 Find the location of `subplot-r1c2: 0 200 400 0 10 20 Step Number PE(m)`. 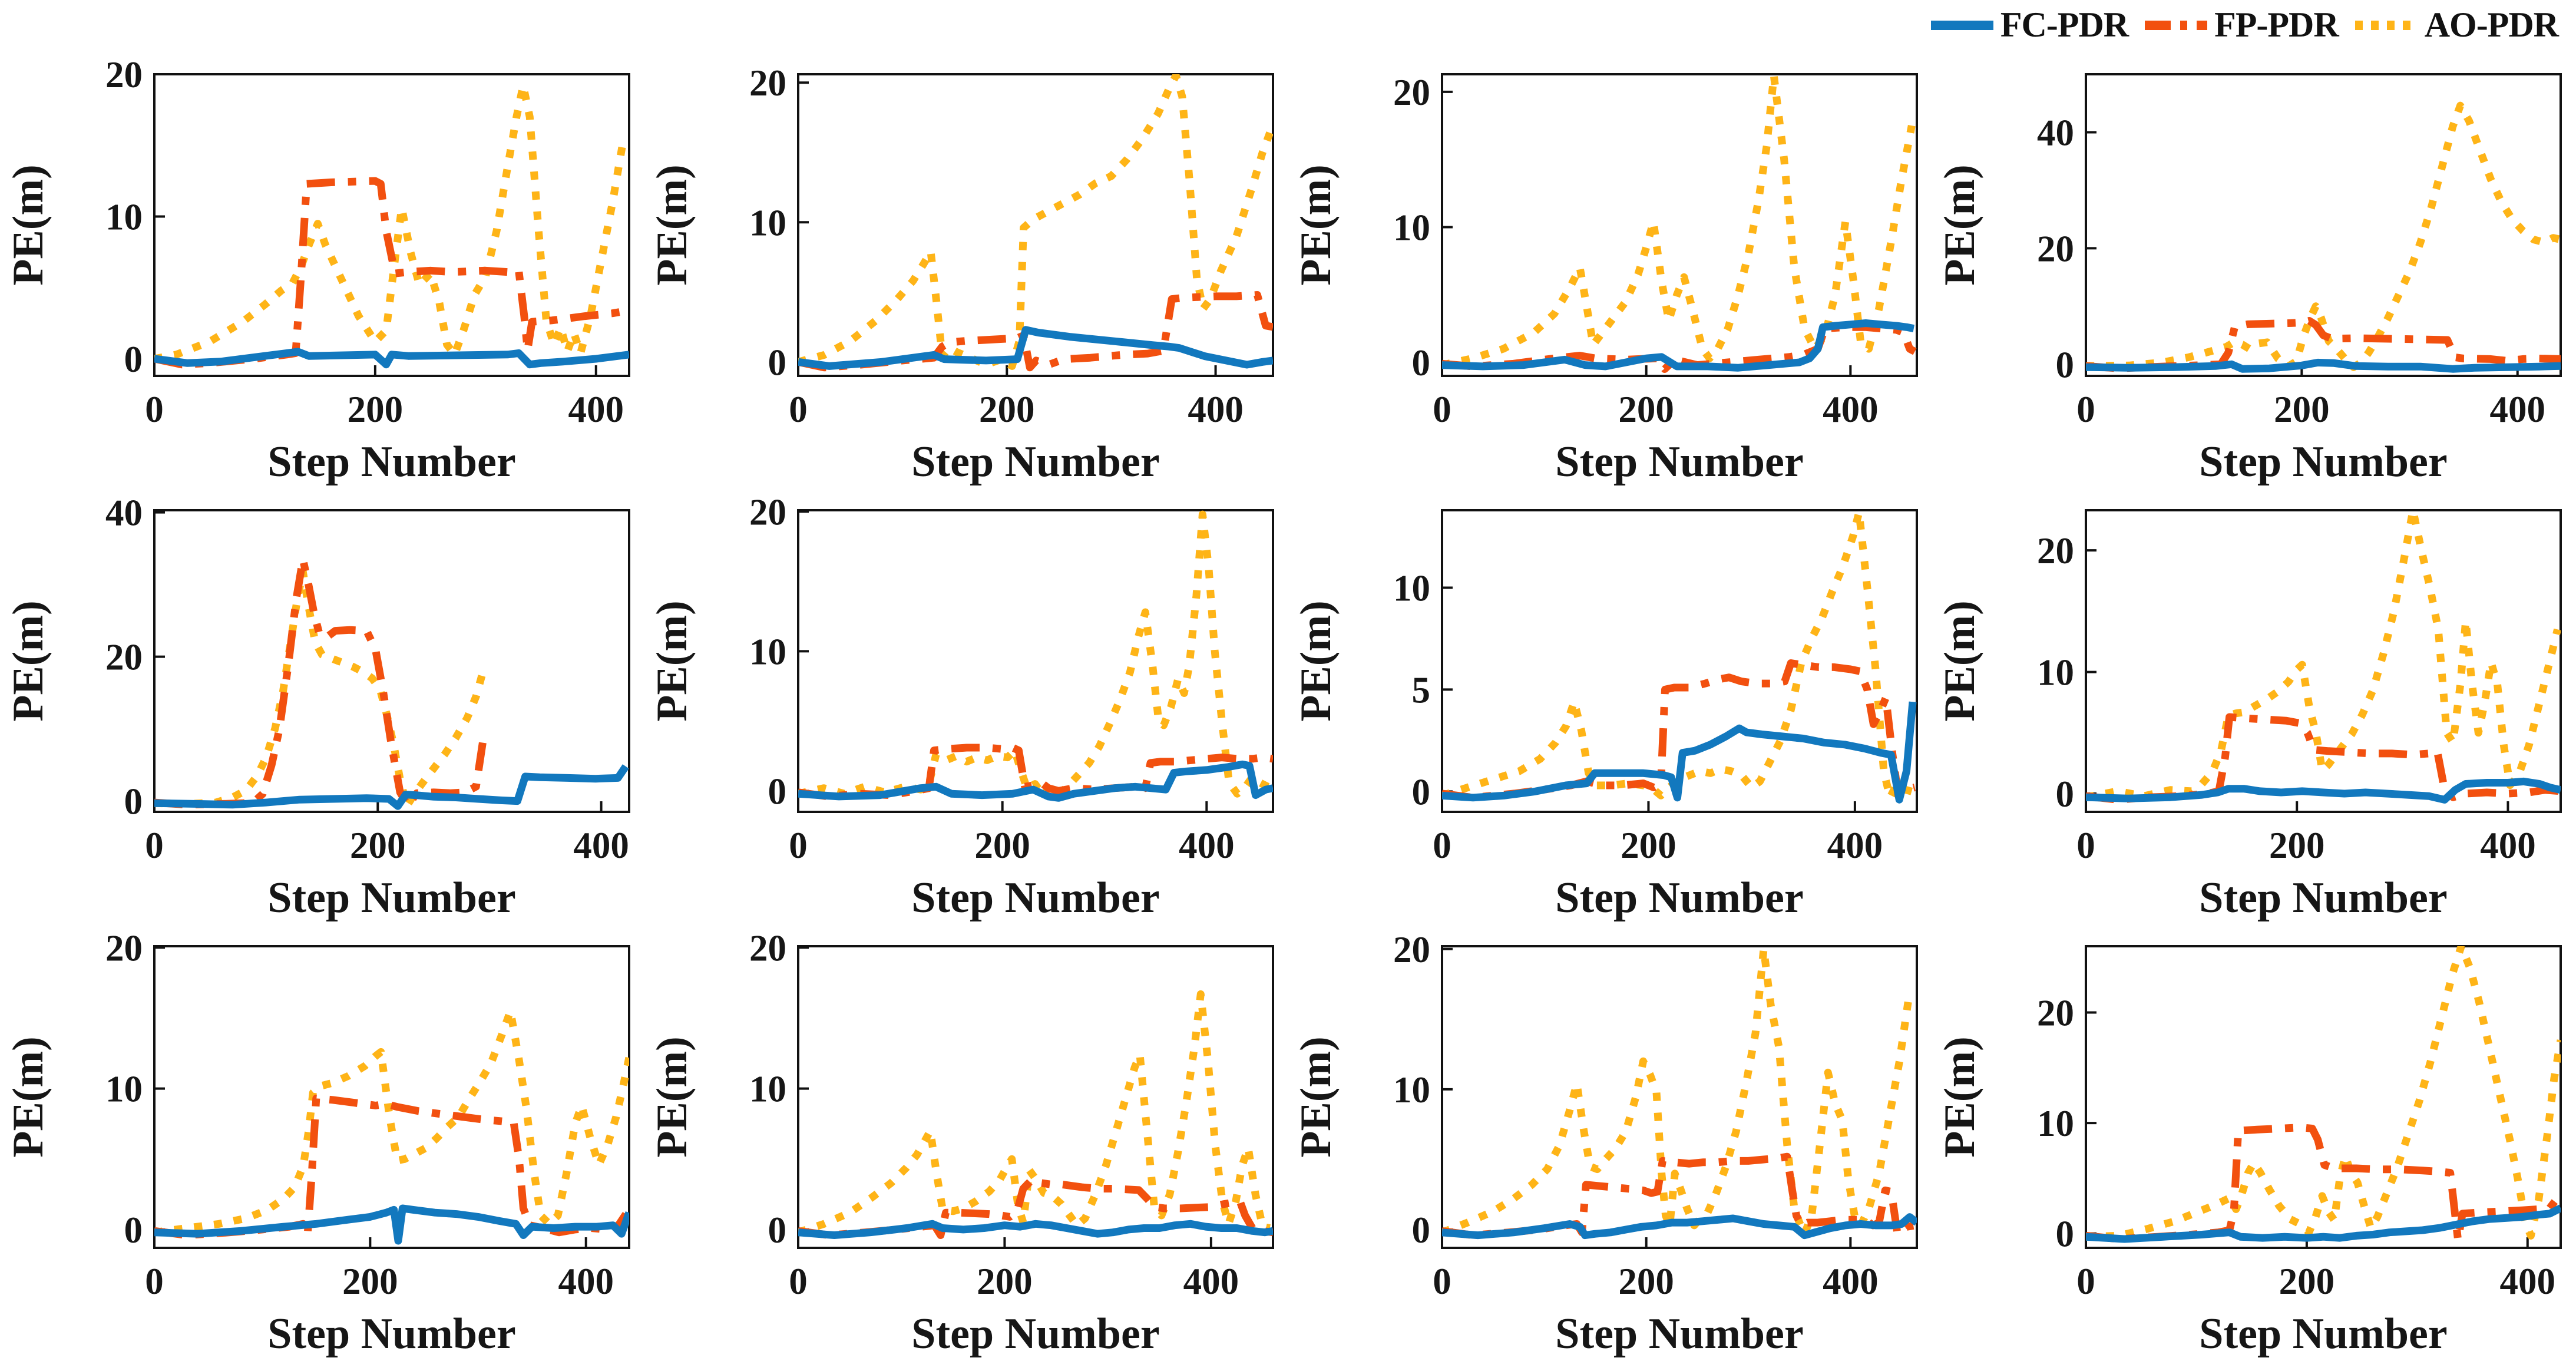

subplot-r1c2: 0 200 400 0 10 20 Step Number PE(m) is located at coordinates (966, 275).